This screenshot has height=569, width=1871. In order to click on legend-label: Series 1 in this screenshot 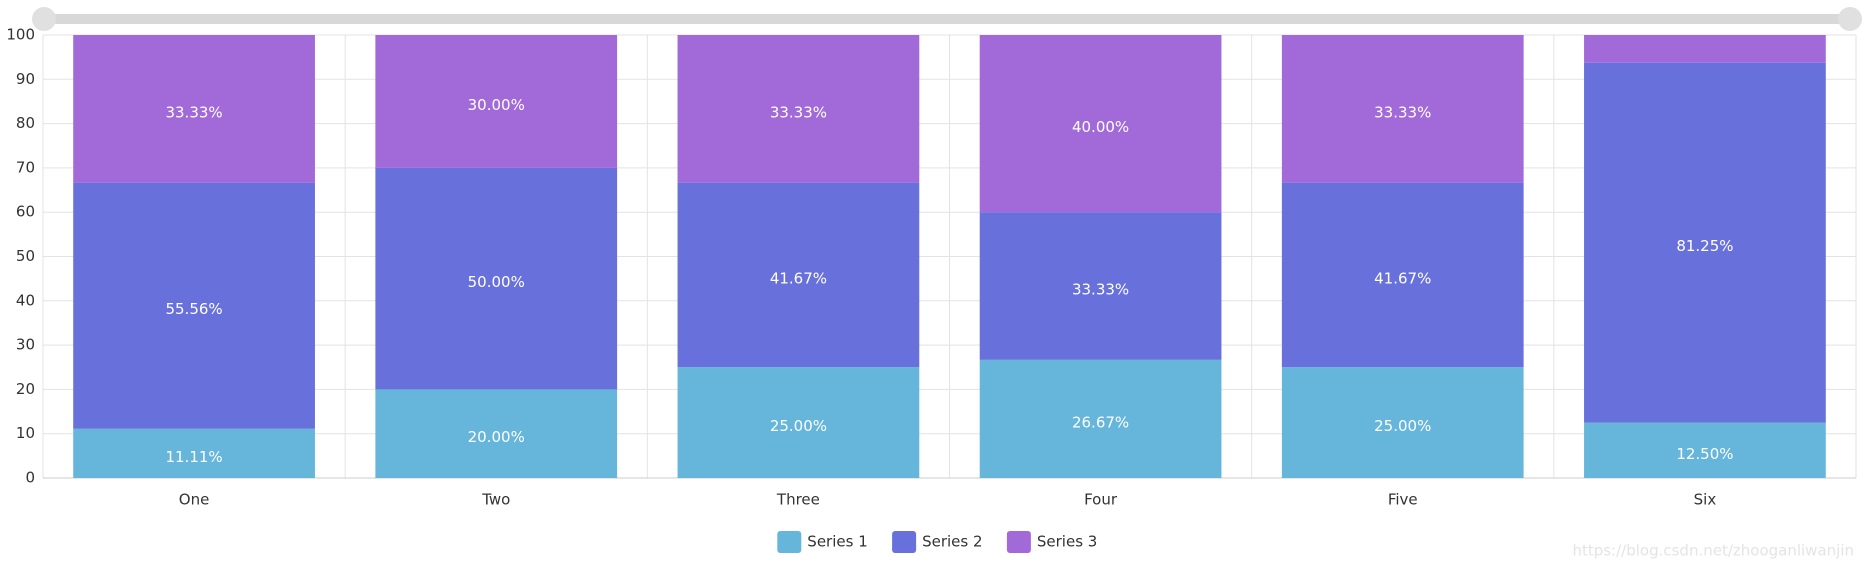, I will do `click(837, 542)`.